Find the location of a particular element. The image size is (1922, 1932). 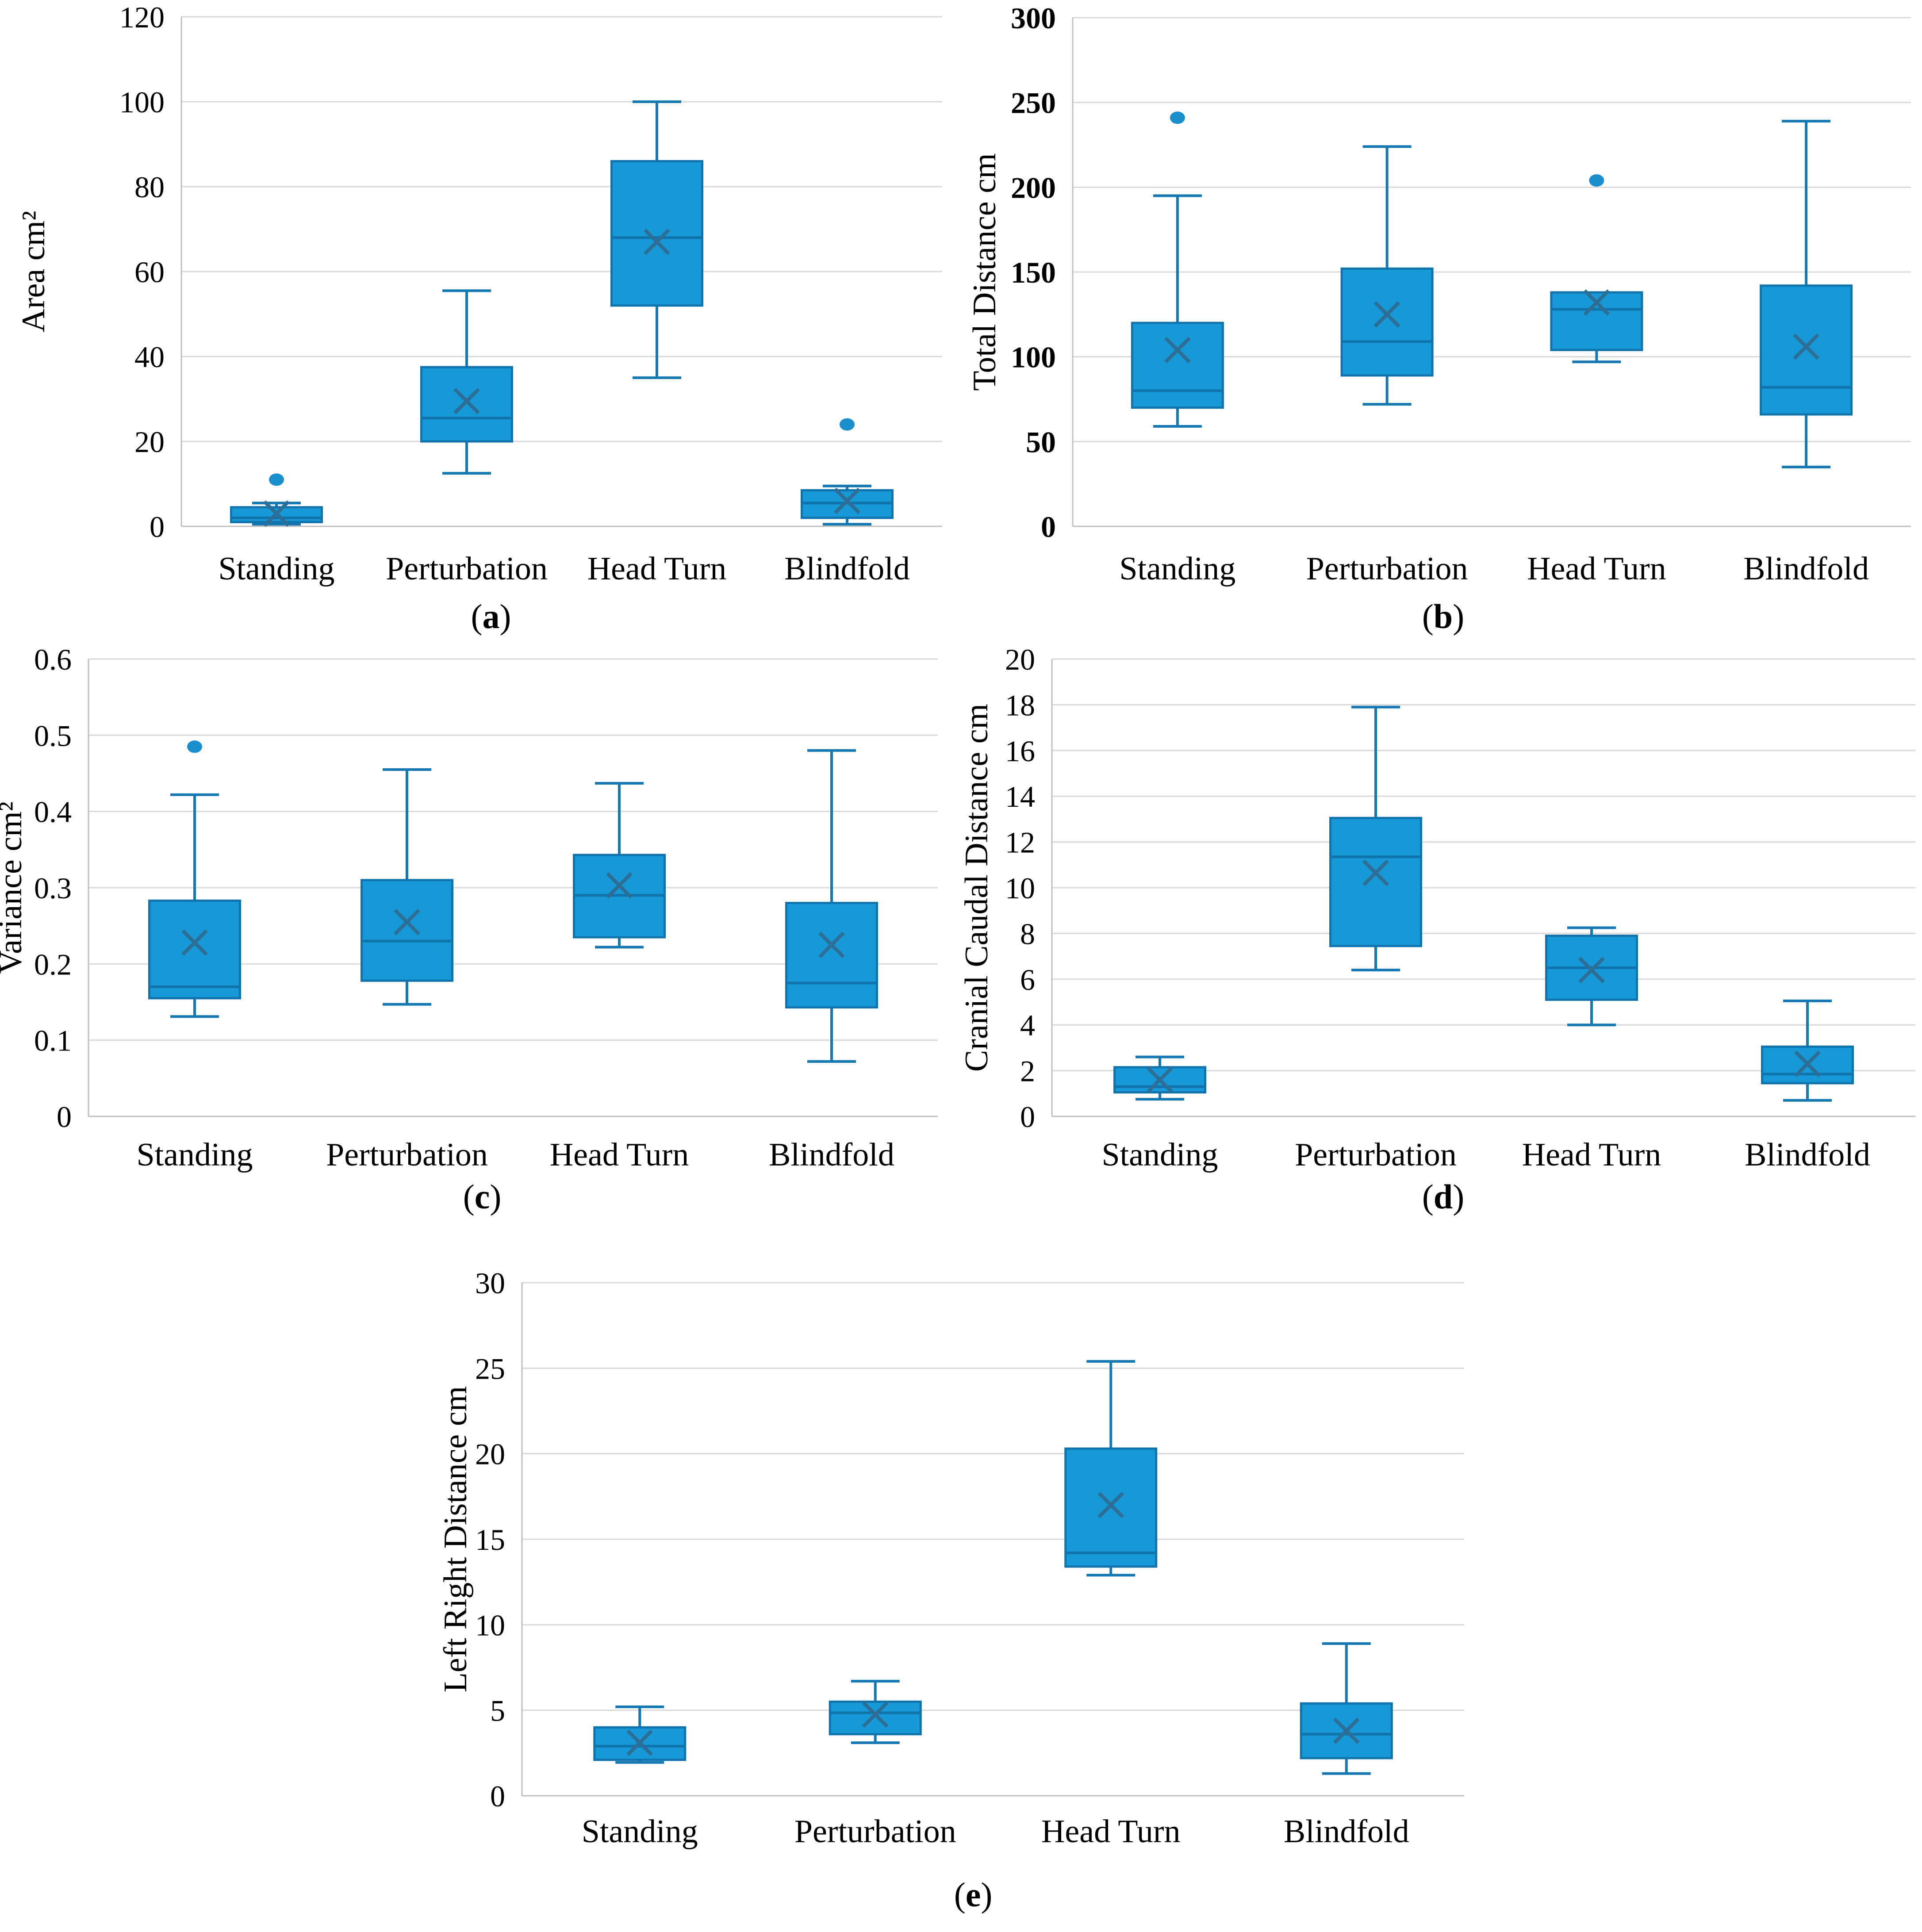

y-tick-label: 0.2 is located at coordinates (53, 964).